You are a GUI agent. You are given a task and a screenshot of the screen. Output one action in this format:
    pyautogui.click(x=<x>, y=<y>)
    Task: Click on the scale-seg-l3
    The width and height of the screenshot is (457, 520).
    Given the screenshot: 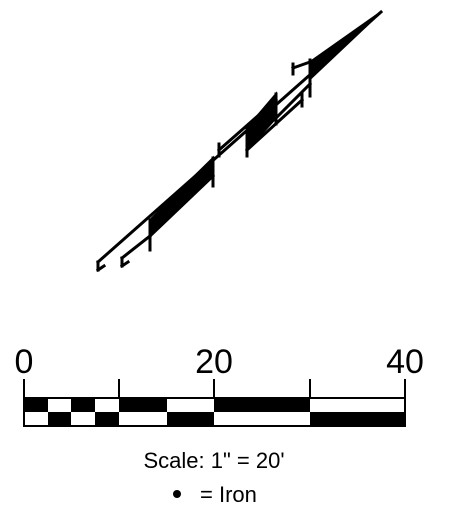 What is the action you would take?
    pyautogui.click(x=190, y=419)
    